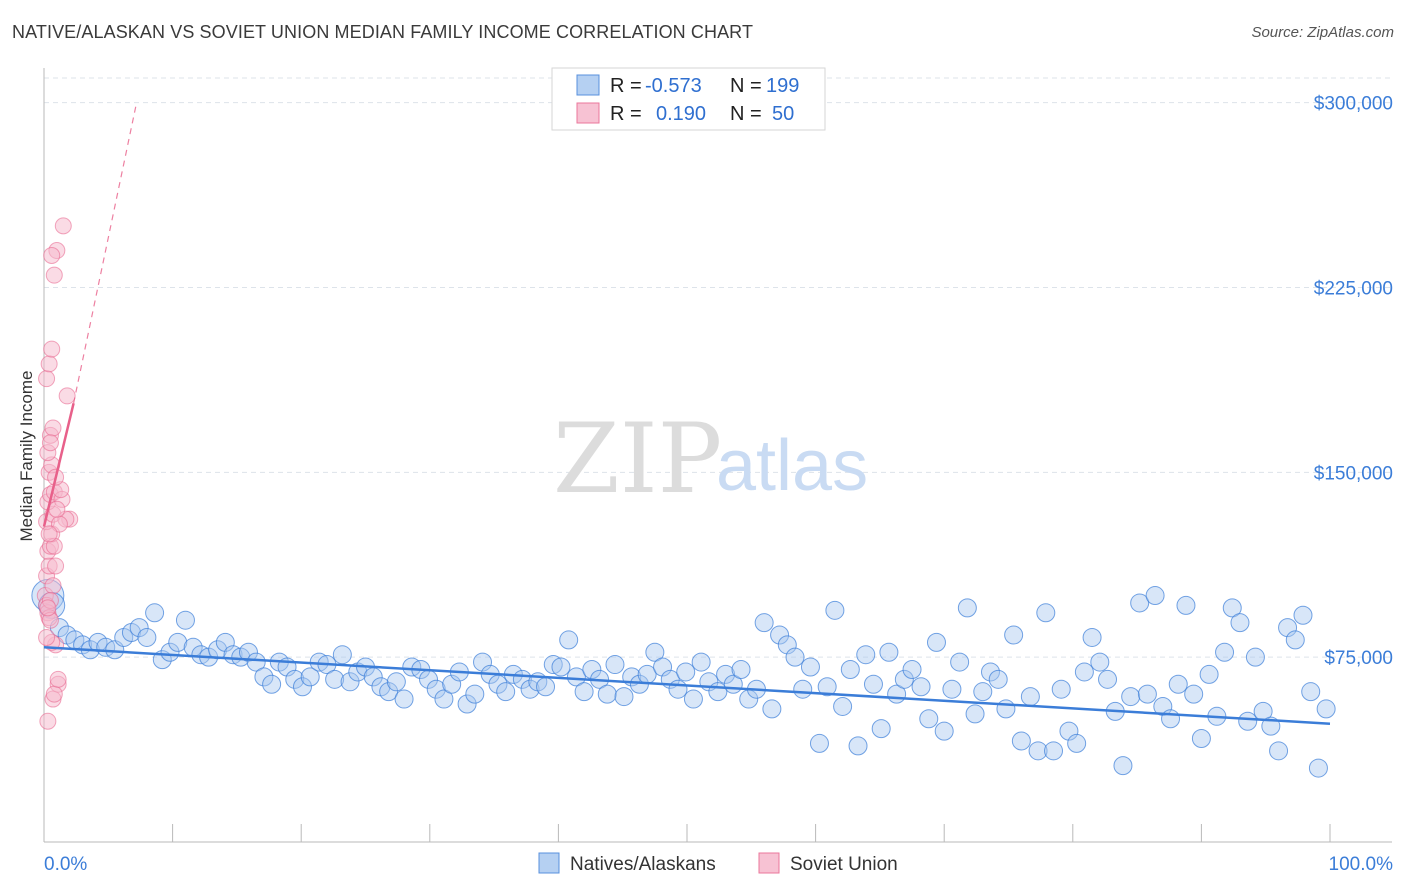 This screenshot has height=892, width=1406. Describe the element at coordinates (1353, 288) in the screenshot. I see `y-tick-label: $225,000` at that location.